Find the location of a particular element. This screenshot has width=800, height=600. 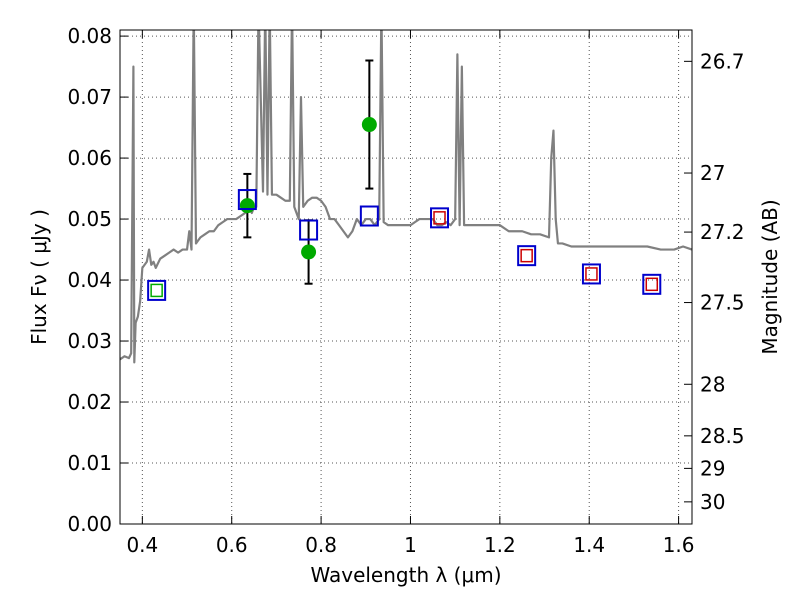

y-tick-label: 0.01 is located at coordinates (89, 463).